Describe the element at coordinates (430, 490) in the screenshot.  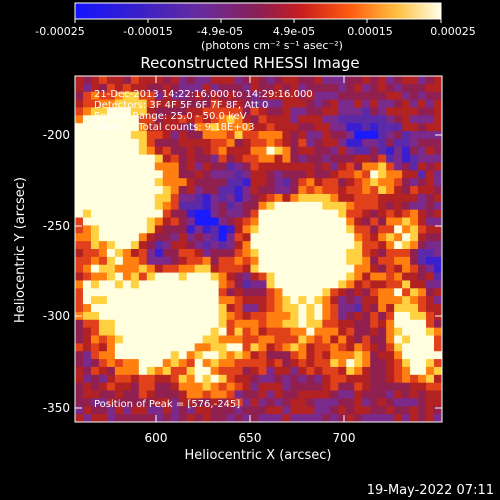
I see `footer-timestamp: 19-May-2022 07:11` at that location.